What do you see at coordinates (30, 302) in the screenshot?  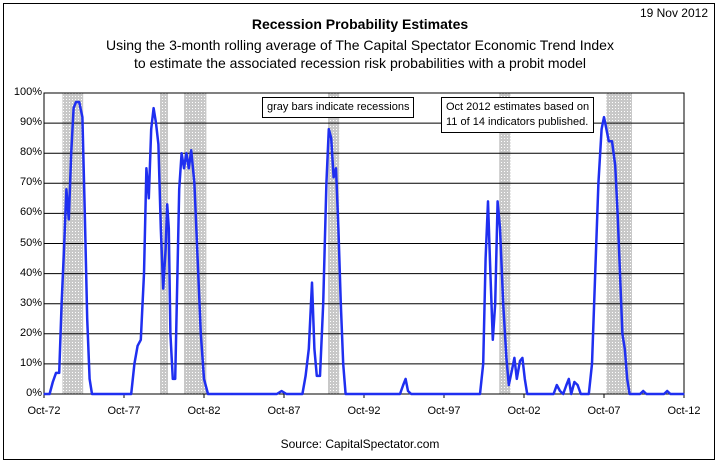 I see `y-tick-label: 30%` at bounding box center [30, 302].